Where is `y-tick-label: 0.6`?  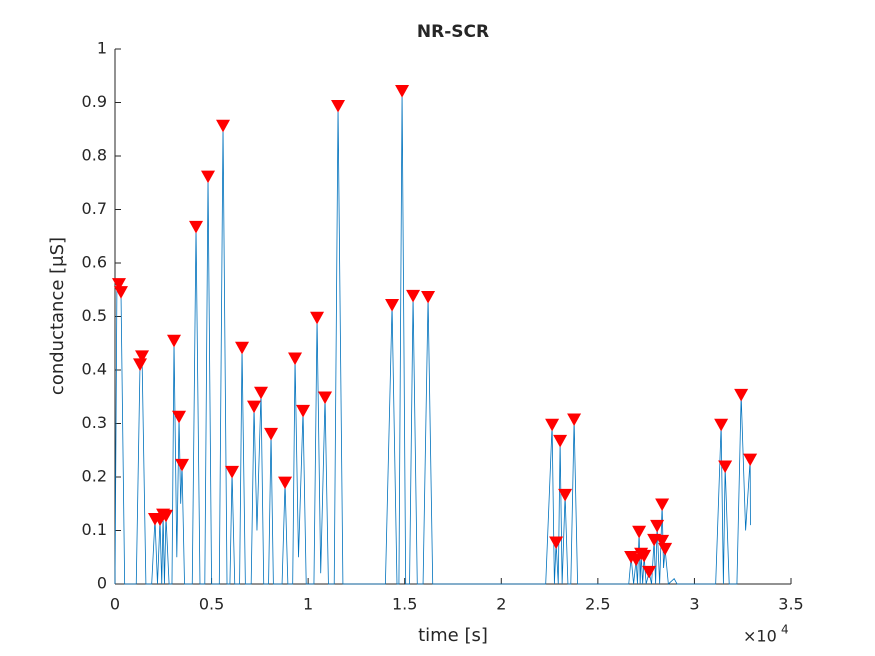
y-tick-label: 0.6 is located at coordinates (94, 262).